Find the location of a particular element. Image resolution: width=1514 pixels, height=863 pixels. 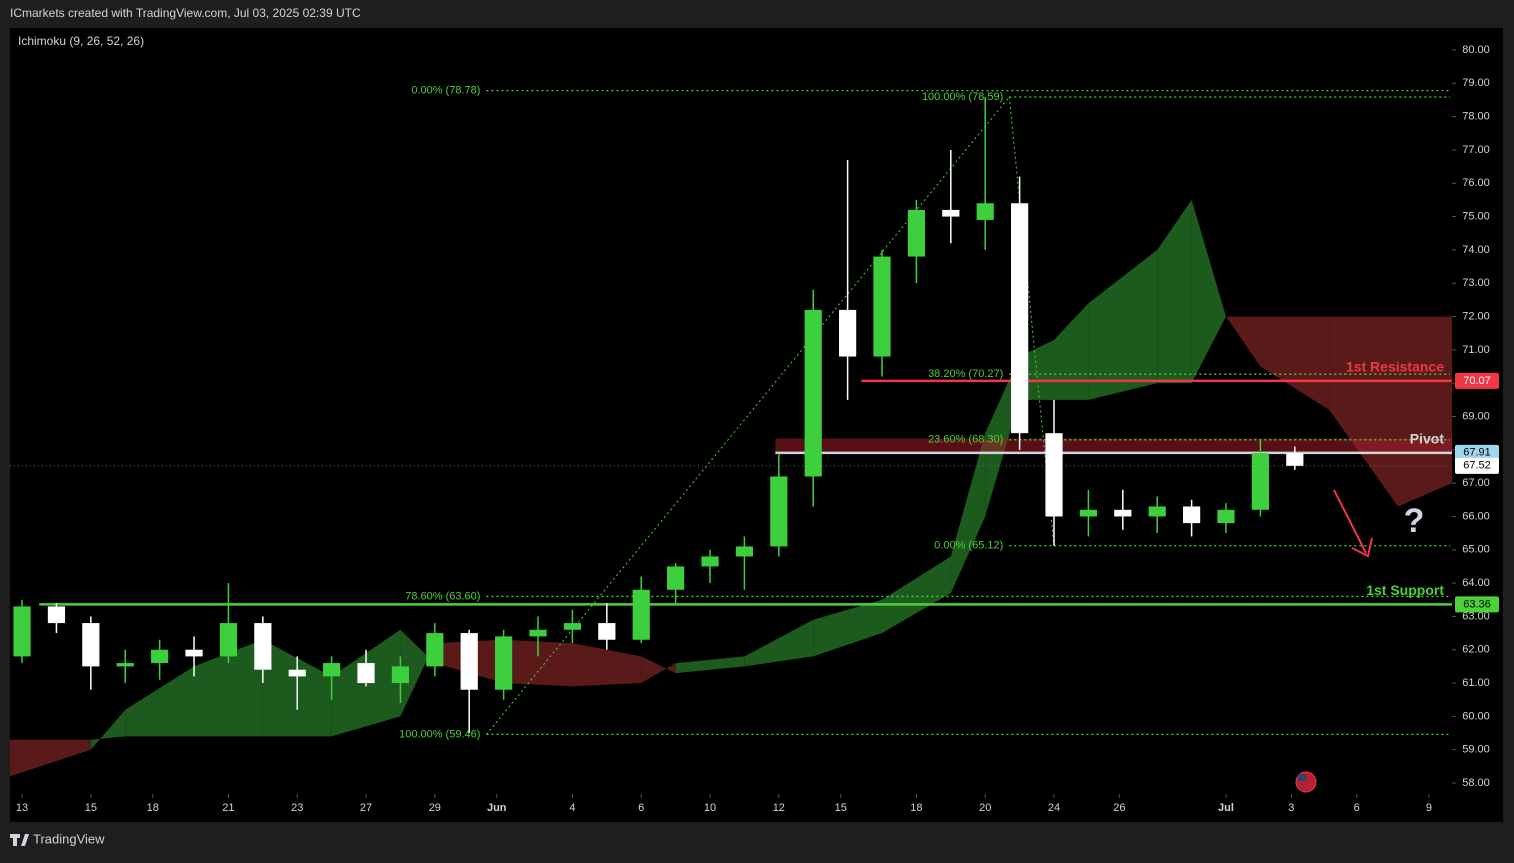

y-tick-label: 60.00 is located at coordinates (1476, 716).